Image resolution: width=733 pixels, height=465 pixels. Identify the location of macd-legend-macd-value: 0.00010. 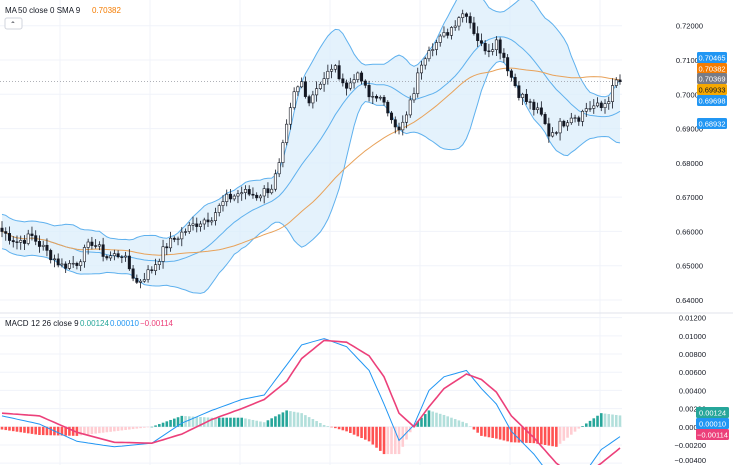
(124, 323).